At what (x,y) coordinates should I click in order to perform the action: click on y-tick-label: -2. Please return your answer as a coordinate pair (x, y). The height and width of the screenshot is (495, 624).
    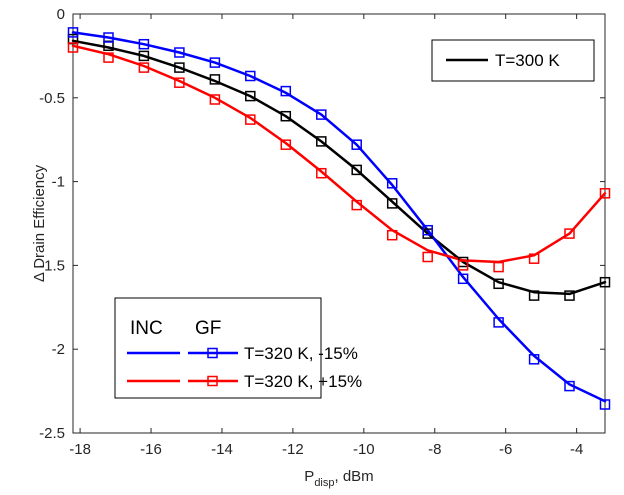
    Looking at the image, I should click on (58, 349).